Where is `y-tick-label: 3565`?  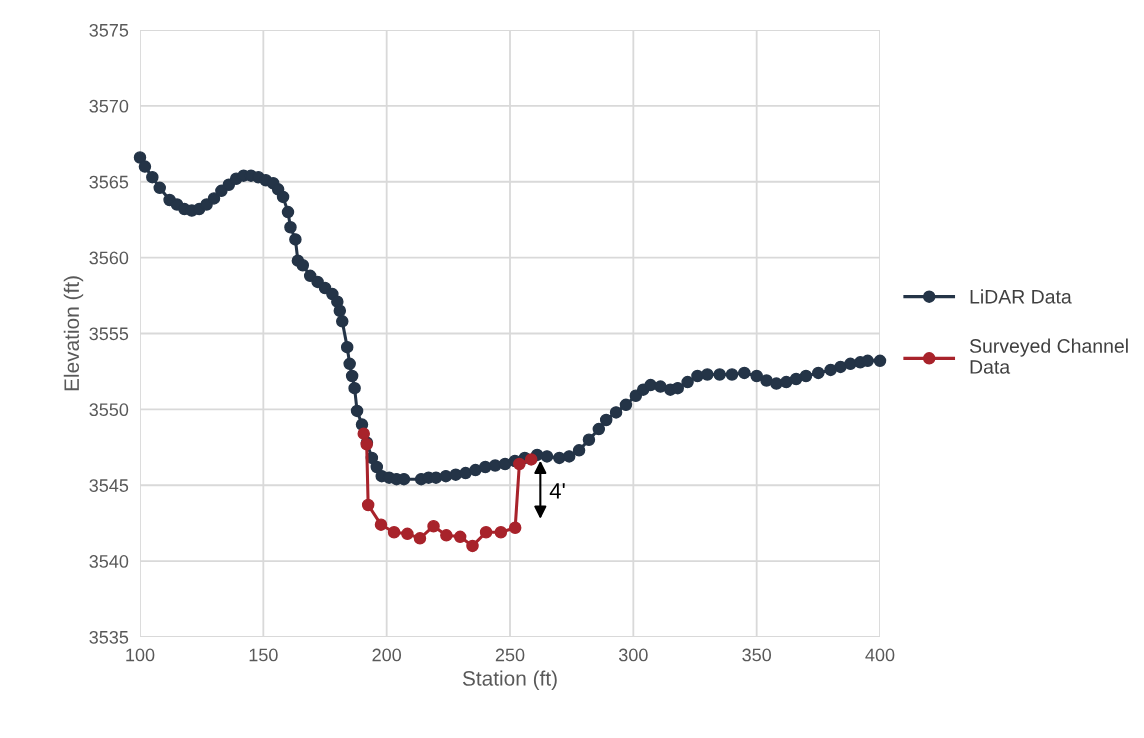
y-tick-label: 3565 is located at coordinates (109, 182).